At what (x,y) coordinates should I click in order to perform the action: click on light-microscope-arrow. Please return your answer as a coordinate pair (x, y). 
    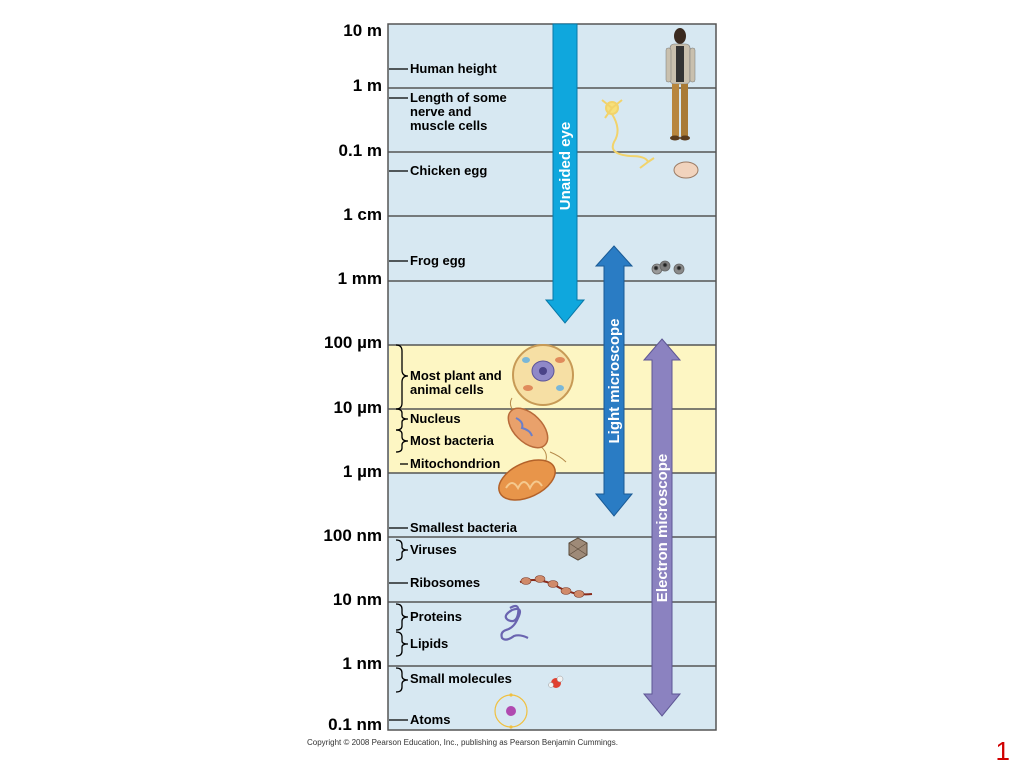
    Looking at the image, I should click on (614, 381).